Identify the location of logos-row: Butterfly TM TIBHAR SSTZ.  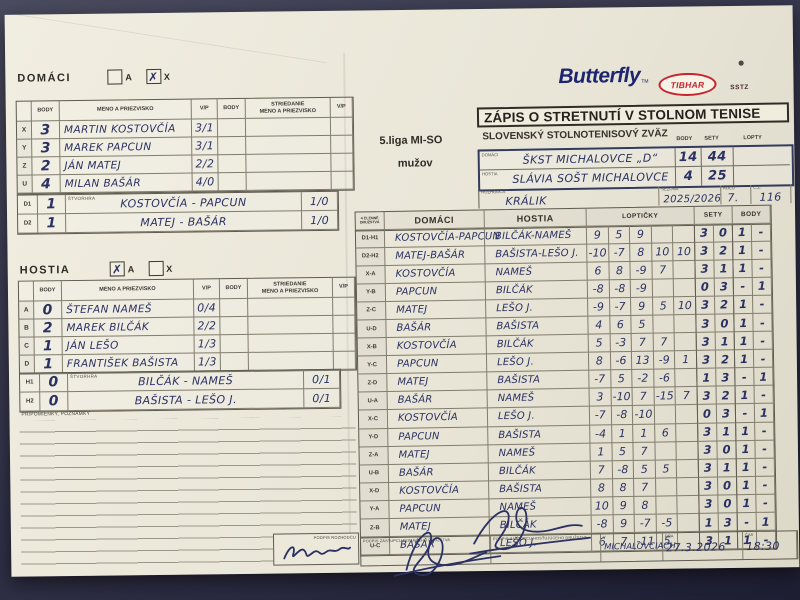
(571, 81).